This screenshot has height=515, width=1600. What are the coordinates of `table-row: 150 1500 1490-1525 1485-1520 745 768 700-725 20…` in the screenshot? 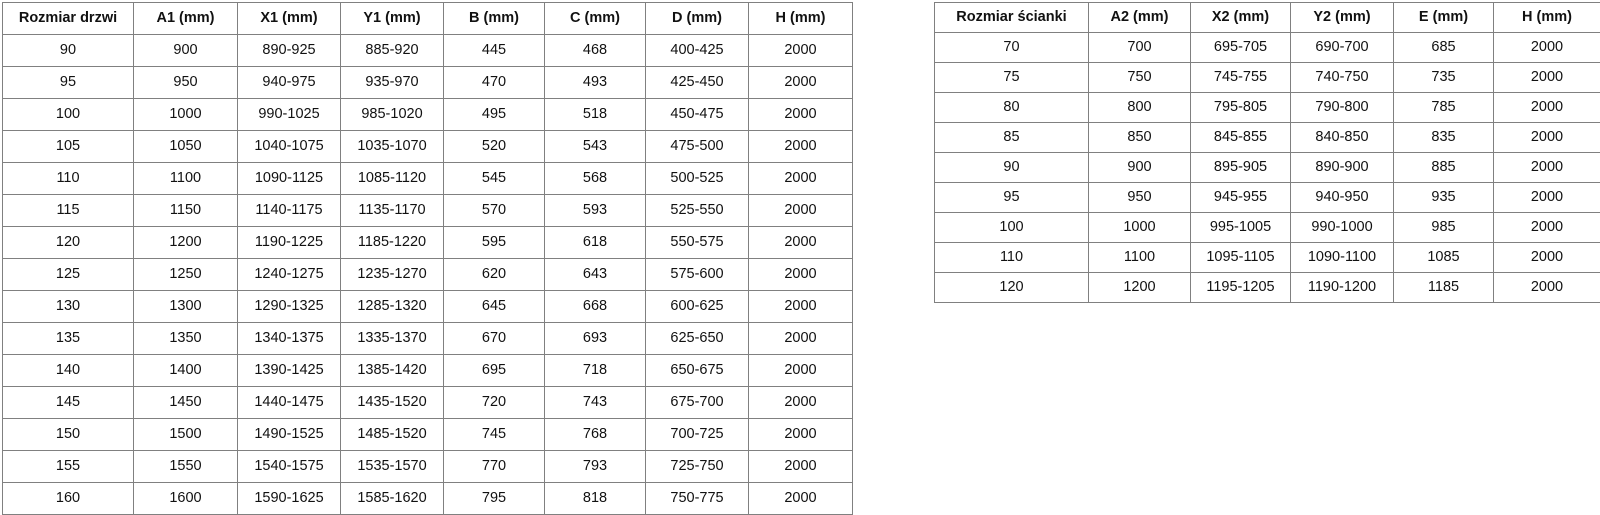 It's located at (427, 434).